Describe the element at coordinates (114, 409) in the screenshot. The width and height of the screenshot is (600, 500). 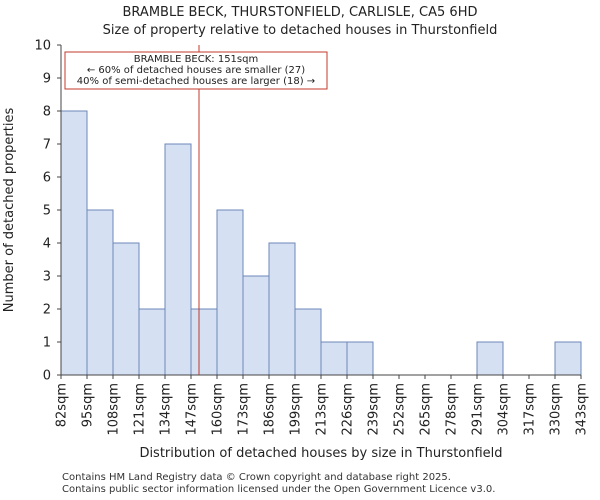
I see `x-tick-label: 108sqm` at that location.